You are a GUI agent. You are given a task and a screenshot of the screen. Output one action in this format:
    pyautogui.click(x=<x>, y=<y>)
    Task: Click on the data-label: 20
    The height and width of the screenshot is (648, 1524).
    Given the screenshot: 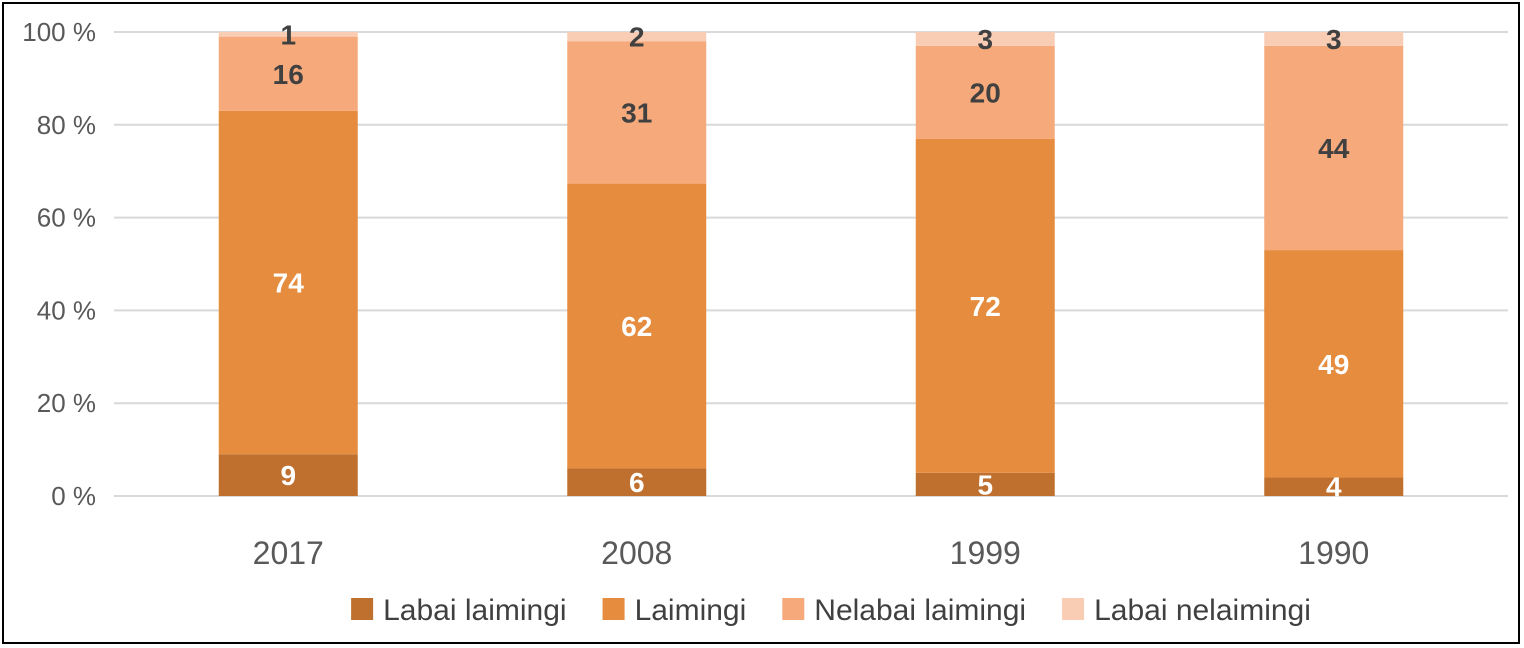 What is the action you would take?
    pyautogui.click(x=985, y=92)
    